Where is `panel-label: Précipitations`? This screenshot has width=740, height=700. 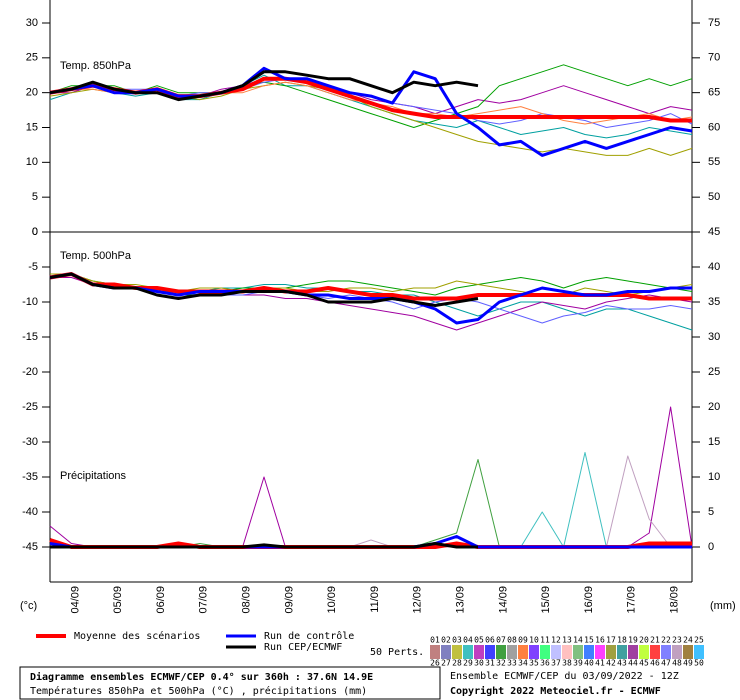 panel-label: Précipitations is located at coordinates (93, 476).